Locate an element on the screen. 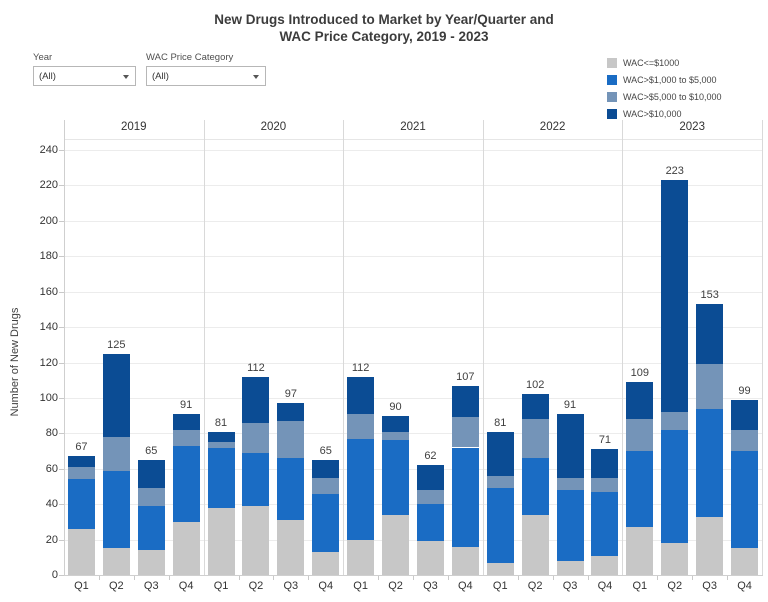 The width and height of the screenshot is (768, 602). bar-segment-2022-Q1-s2 is located at coordinates (500, 482).